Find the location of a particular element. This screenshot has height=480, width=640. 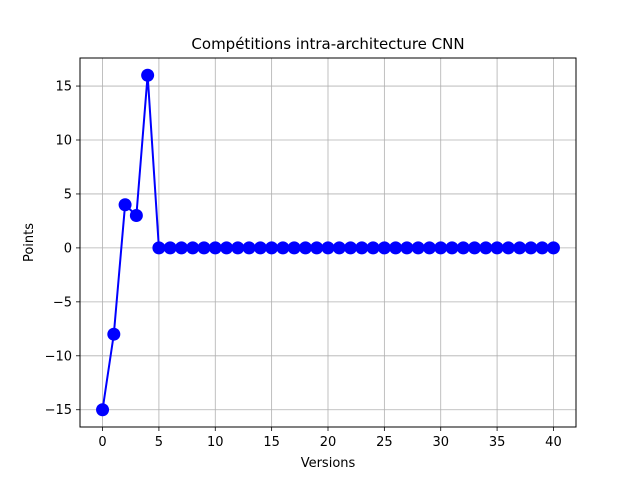

y-tick-label: 0 is located at coordinates (68, 248).